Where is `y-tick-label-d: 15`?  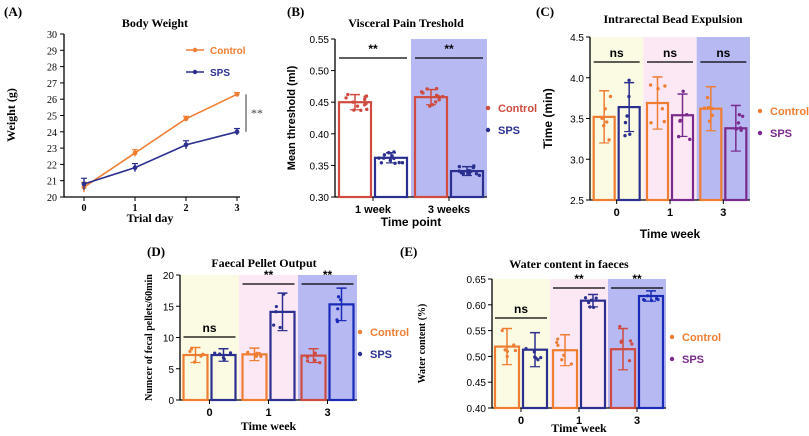
y-tick-label-d: 15 is located at coordinates (169, 307).